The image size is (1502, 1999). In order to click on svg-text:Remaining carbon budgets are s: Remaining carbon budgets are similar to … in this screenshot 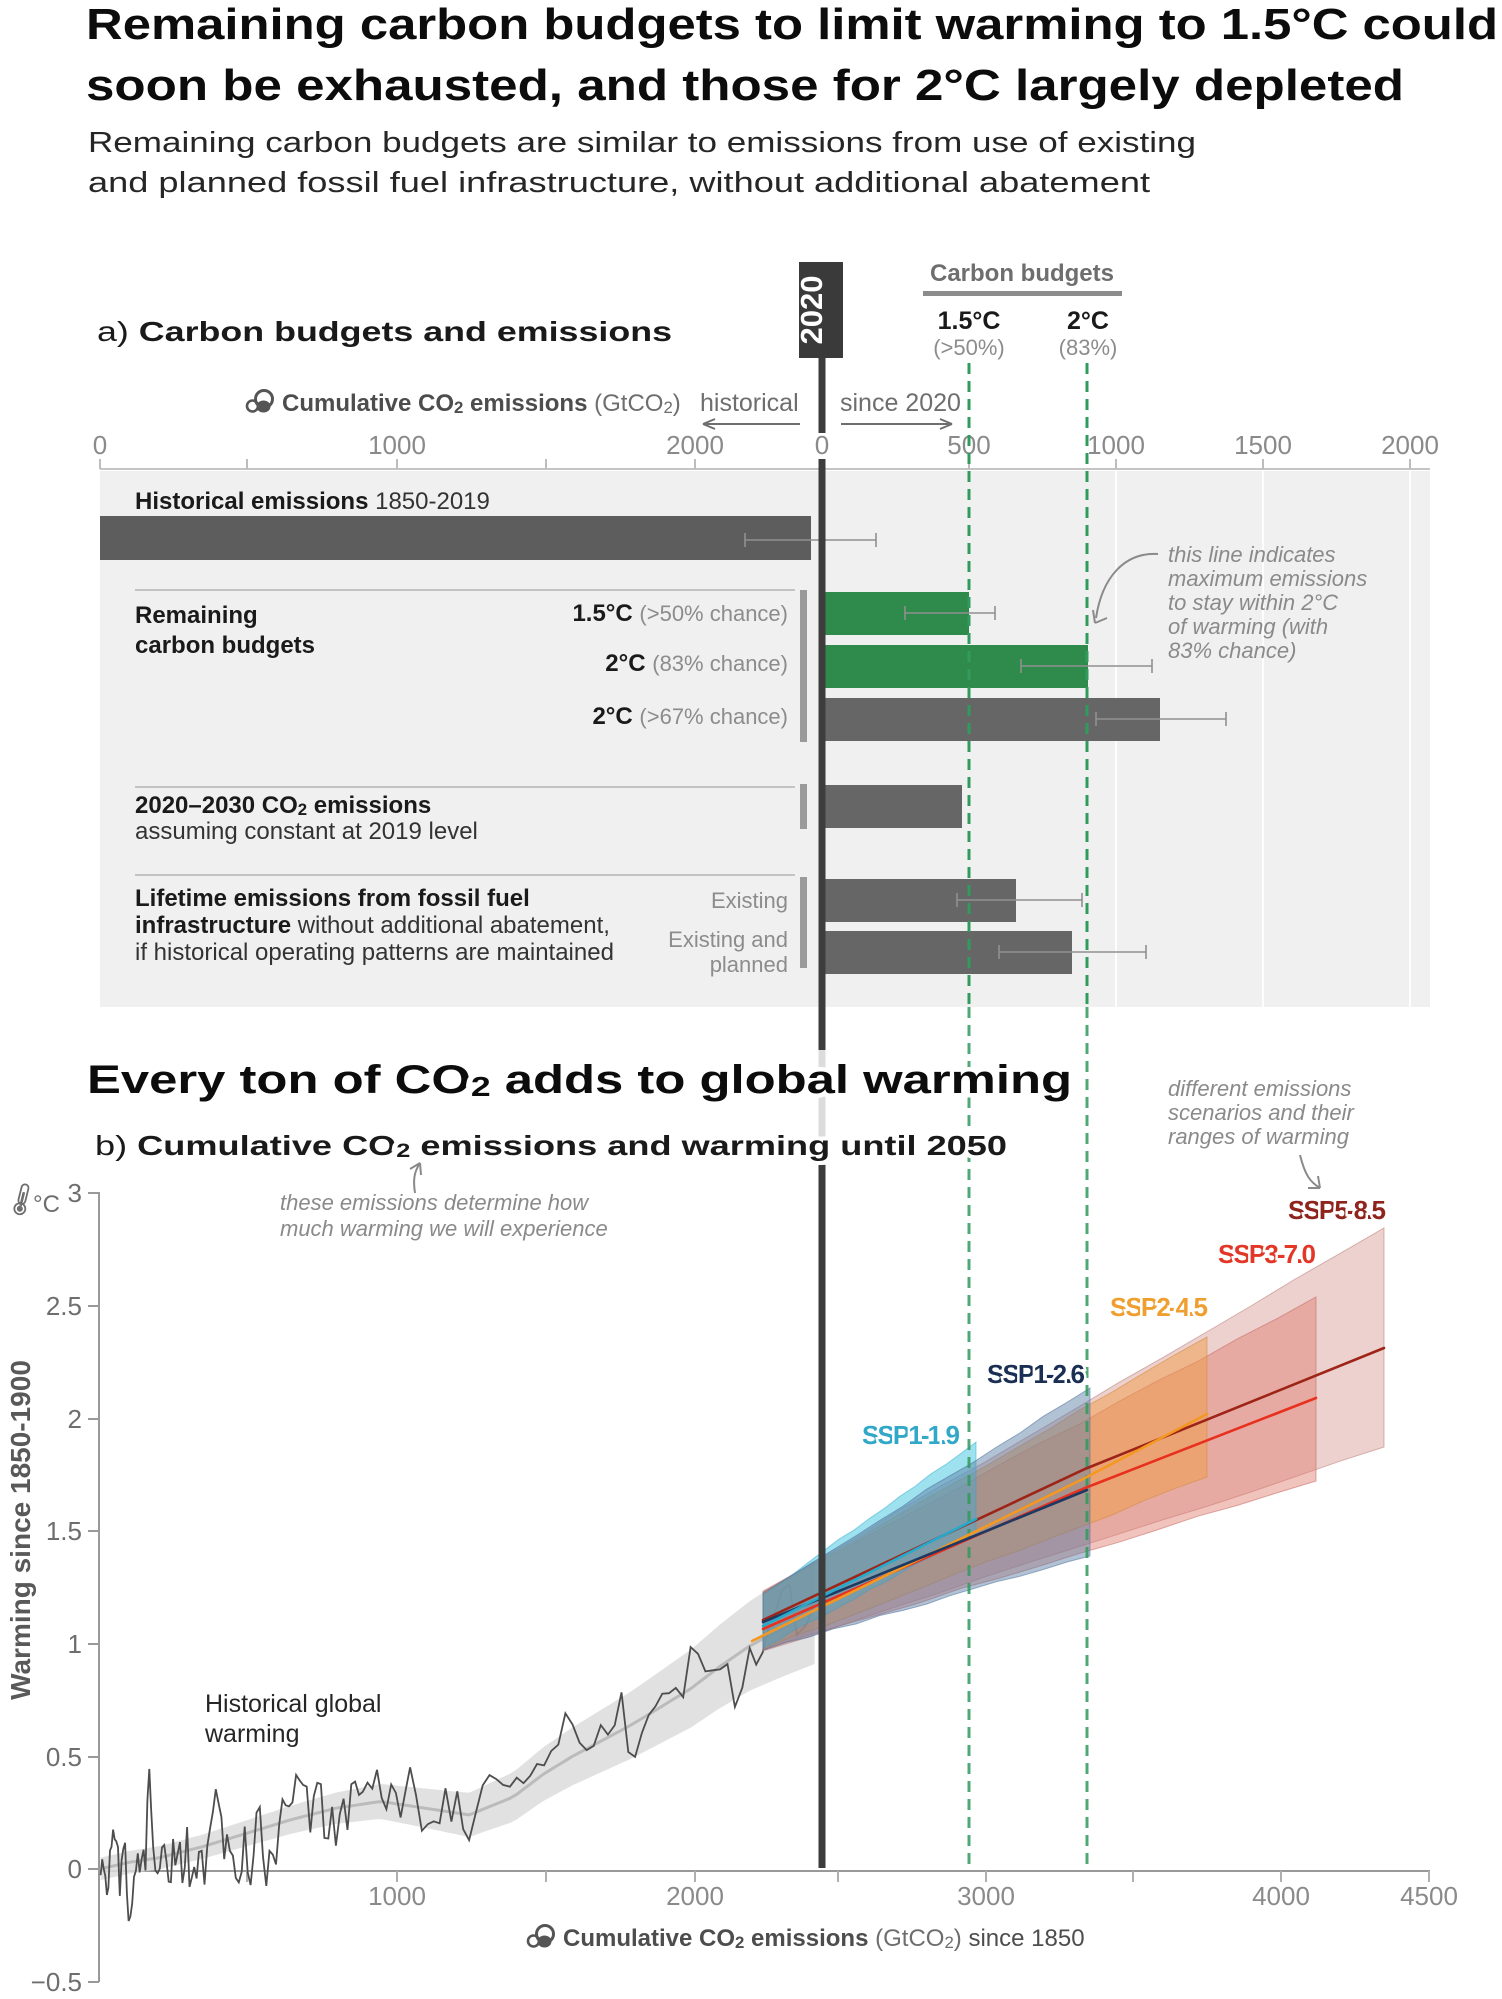, I will do `click(642, 143)`.